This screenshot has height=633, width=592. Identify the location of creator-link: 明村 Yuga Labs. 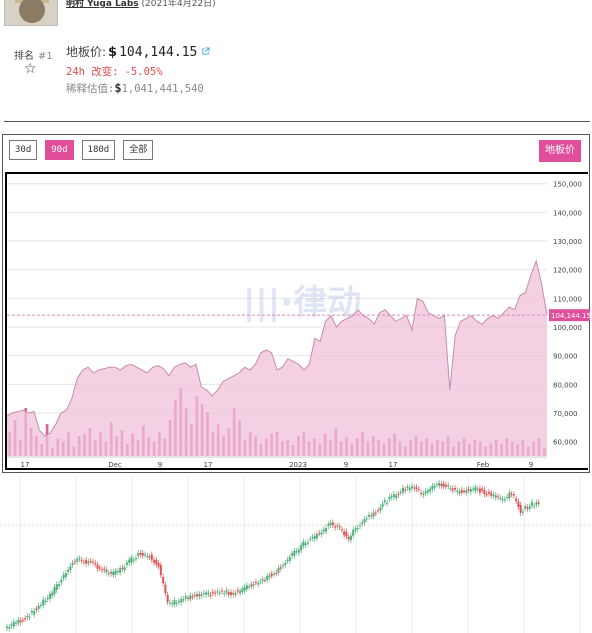
(102, 4).